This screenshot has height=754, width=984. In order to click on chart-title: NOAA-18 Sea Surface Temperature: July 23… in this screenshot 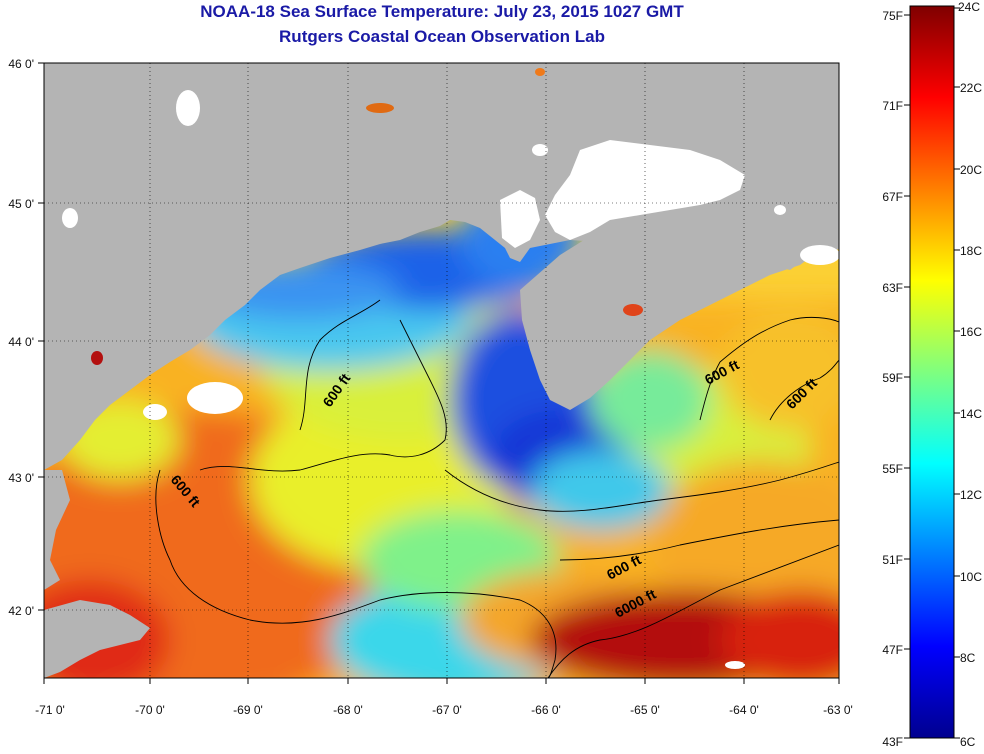, I will do `click(442, 11)`.